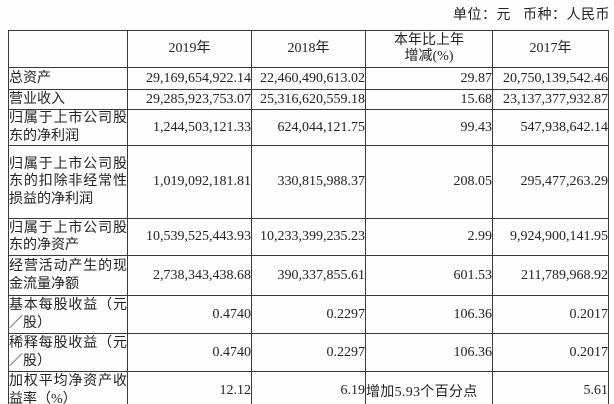 The height and width of the screenshot is (404, 614). What do you see at coordinates (429, 182) in the screenshot?
I see `net-profit-excl-nonrecurring-change: 208.05` at bounding box center [429, 182].